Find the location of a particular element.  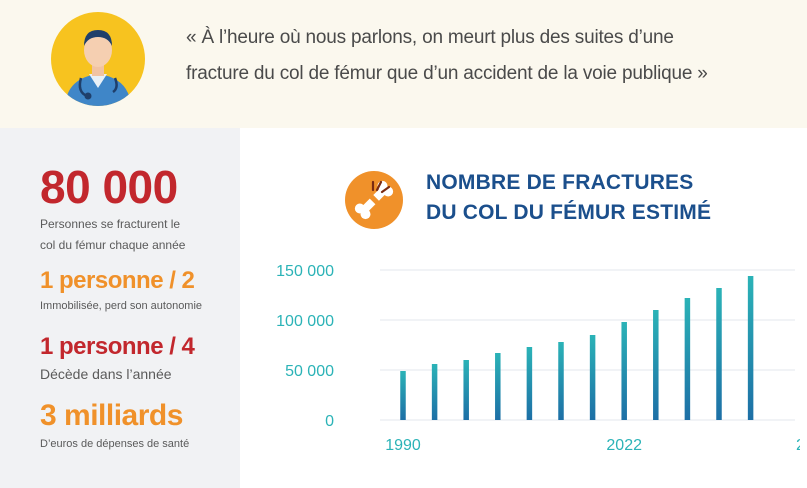

stat-value: 3 milliards is located at coordinates (111, 415).